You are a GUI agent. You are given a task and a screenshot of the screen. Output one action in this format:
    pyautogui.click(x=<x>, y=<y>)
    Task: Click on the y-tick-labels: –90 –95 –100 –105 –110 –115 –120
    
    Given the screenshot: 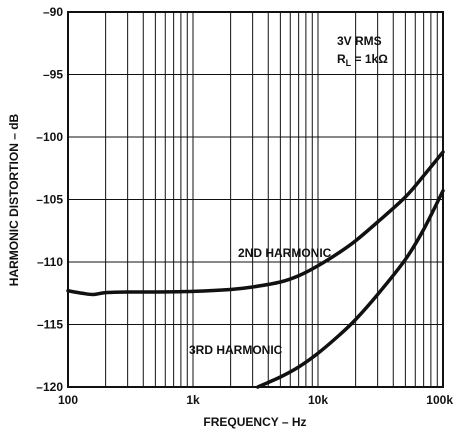 What is the action you would take?
    pyautogui.click(x=49, y=199)
    